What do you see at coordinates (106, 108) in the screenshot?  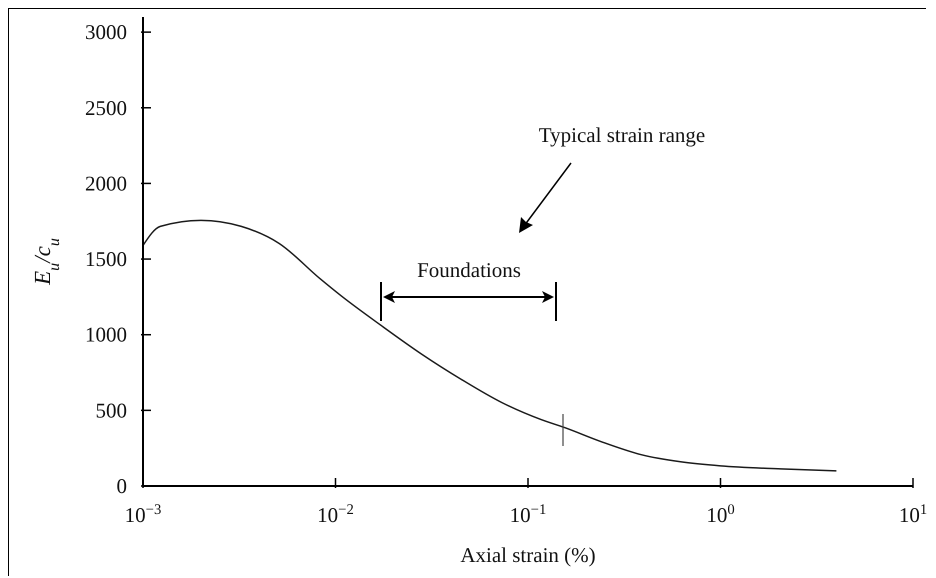 I see `y-tick-label: 2500` at bounding box center [106, 108].